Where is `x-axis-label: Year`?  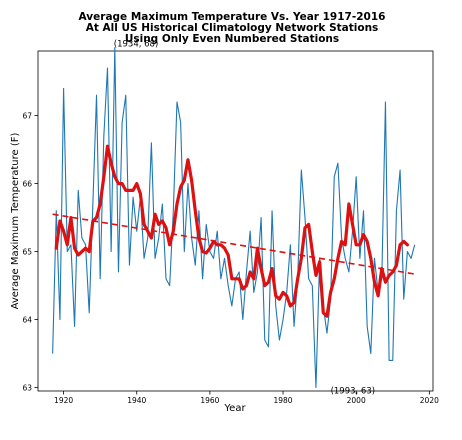
x-axis-label: Year is located at coordinates (234, 408).